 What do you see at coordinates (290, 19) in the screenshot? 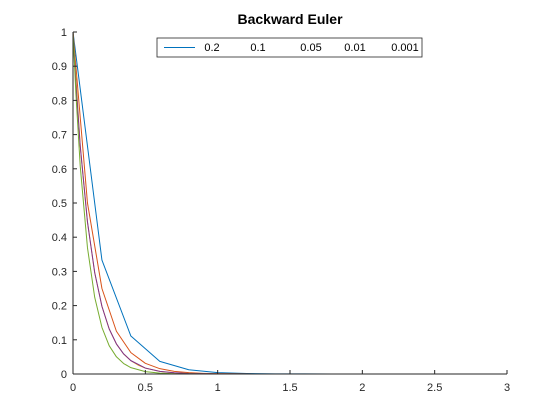
I see `chart-title: Backward Euler` at bounding box center [290, 19].